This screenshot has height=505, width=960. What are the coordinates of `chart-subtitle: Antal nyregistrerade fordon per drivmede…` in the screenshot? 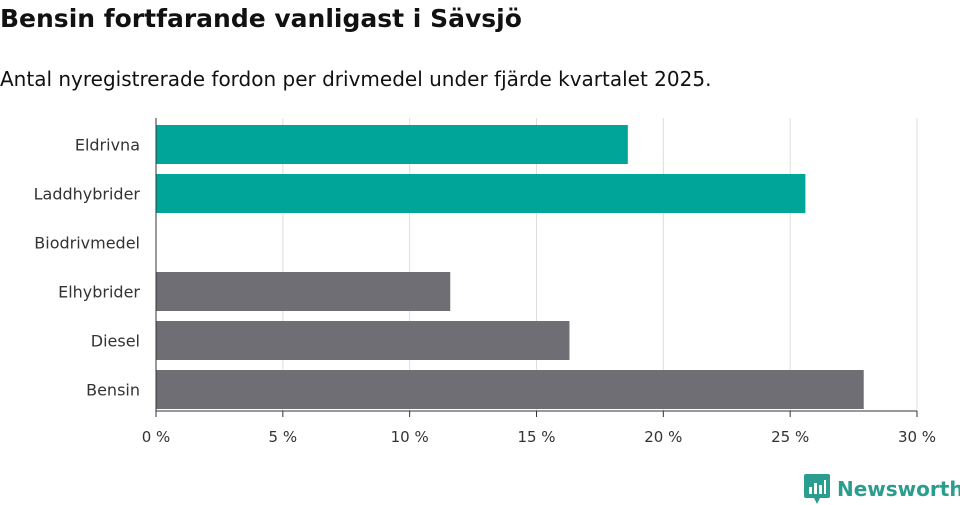 It's located at (356, 79).